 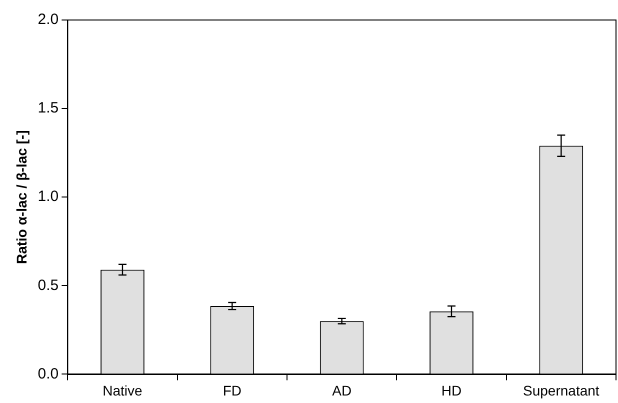 What do you see at coordinates (48, 197) in the screenshot?
I see `y-tick-label: 1.0` at bounding box center [48, 197].